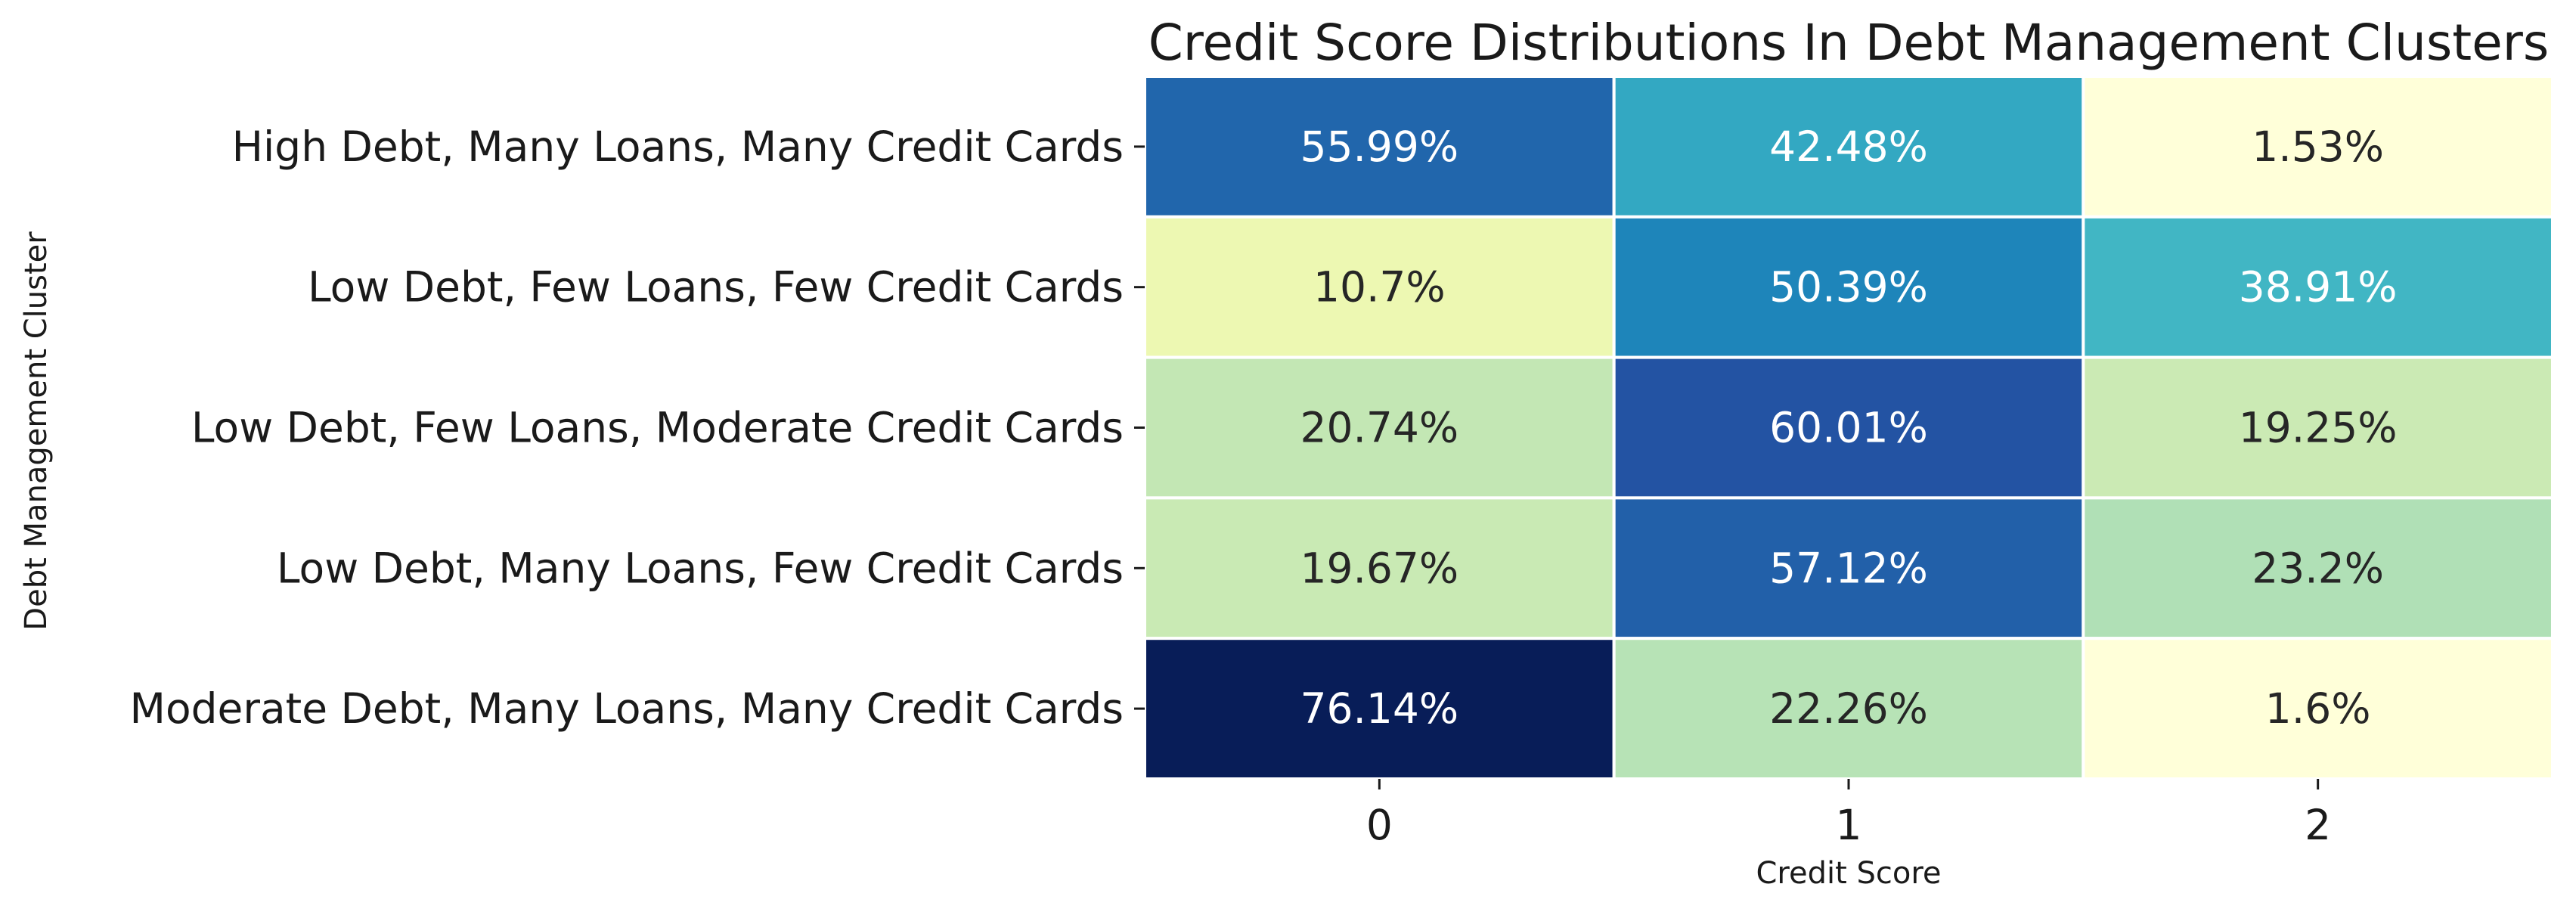  What do you see at coordinates (1379, 428) in the screenshot?
I see `heatmap-cell-label-r2-c0: 20.74%` at bounding box center [1379, 428].